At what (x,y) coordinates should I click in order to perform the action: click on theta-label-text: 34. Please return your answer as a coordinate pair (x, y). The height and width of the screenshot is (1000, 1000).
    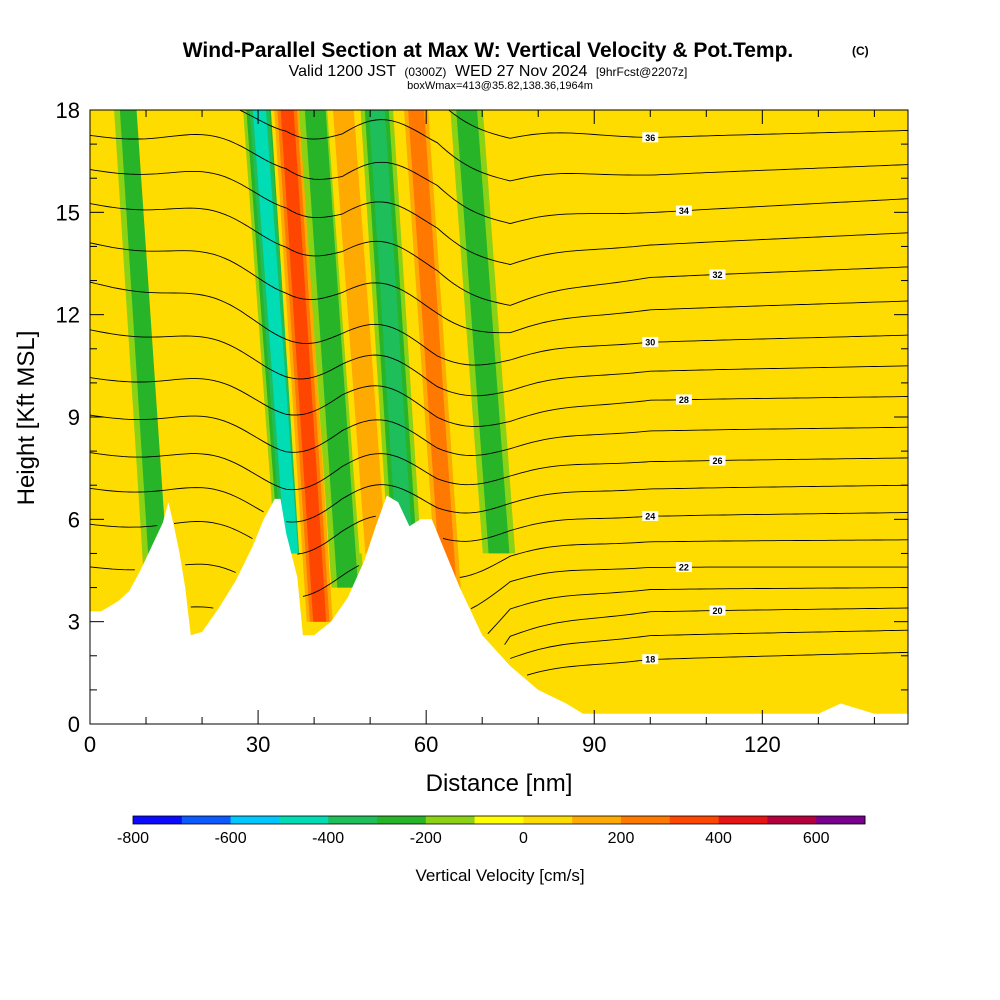
    Looking at the image, I should click on (684, 211).